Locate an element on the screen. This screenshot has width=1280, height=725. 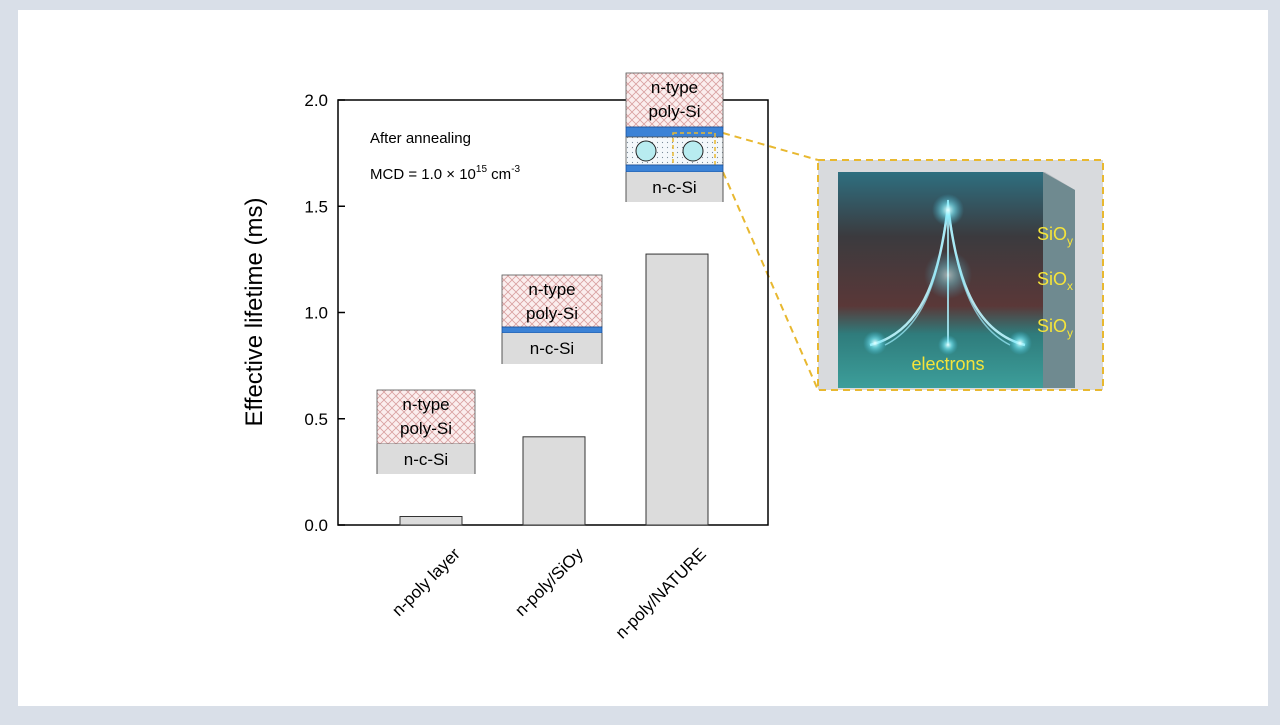
y-tick-label: 1.0 is located at coordinates (316, 313).